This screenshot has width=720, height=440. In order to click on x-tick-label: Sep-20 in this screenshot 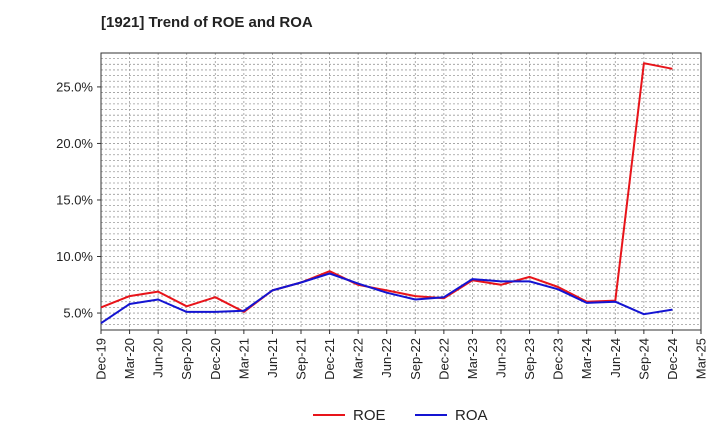, I will do `click(186, 359)`.